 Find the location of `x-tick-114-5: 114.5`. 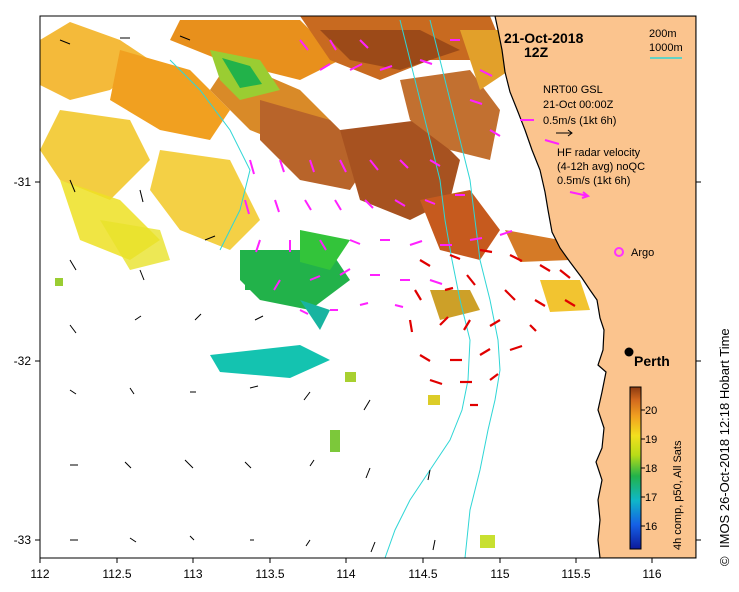

x-tick-114-5: 114.5 is located at coordinates (422, 574).